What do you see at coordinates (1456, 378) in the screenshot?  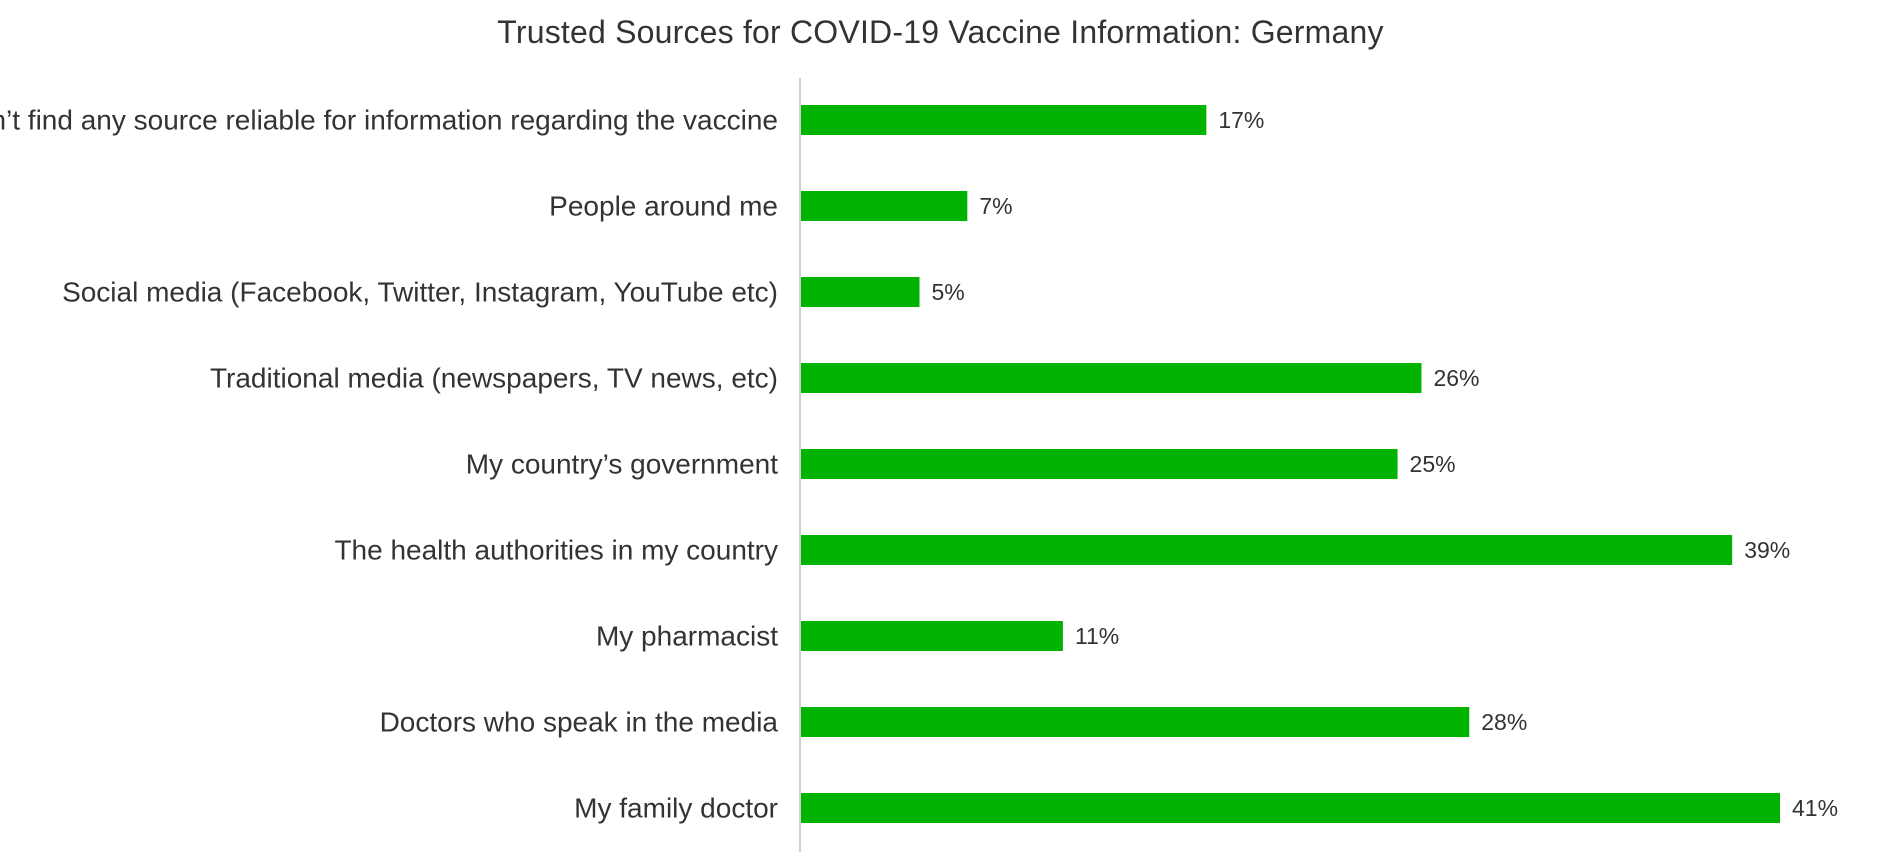 I see `value-label: 26%` at bounding box center [1456, 378].